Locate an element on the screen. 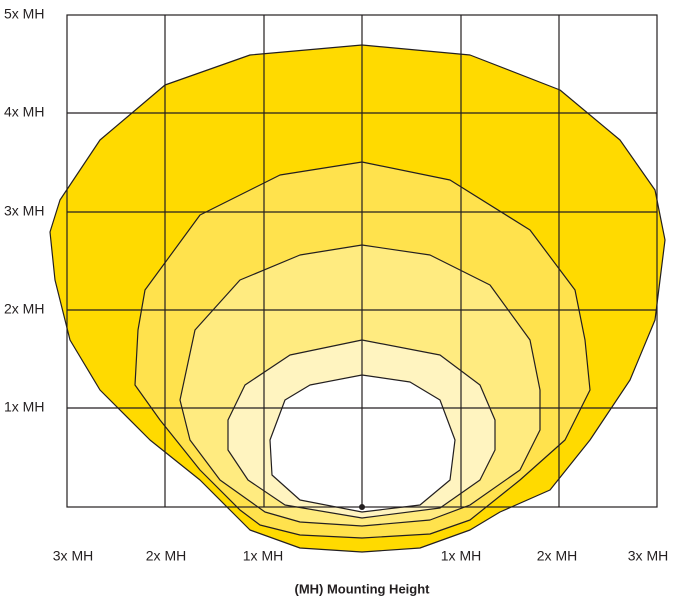 This screenshot has width=673, height=602. y-label: 1x MH is located at coordinates (24, 407).